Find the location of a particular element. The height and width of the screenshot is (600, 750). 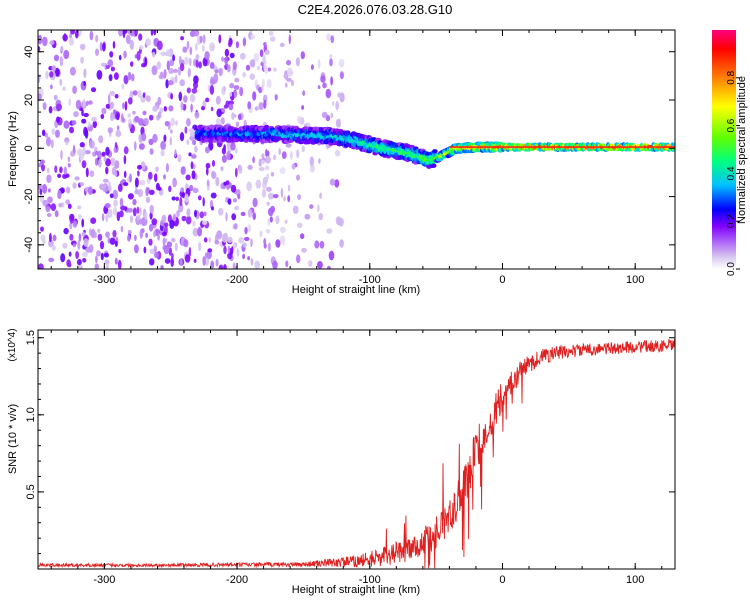

snr-multiplier: (x10^4) is located at coordinates (12, 344).